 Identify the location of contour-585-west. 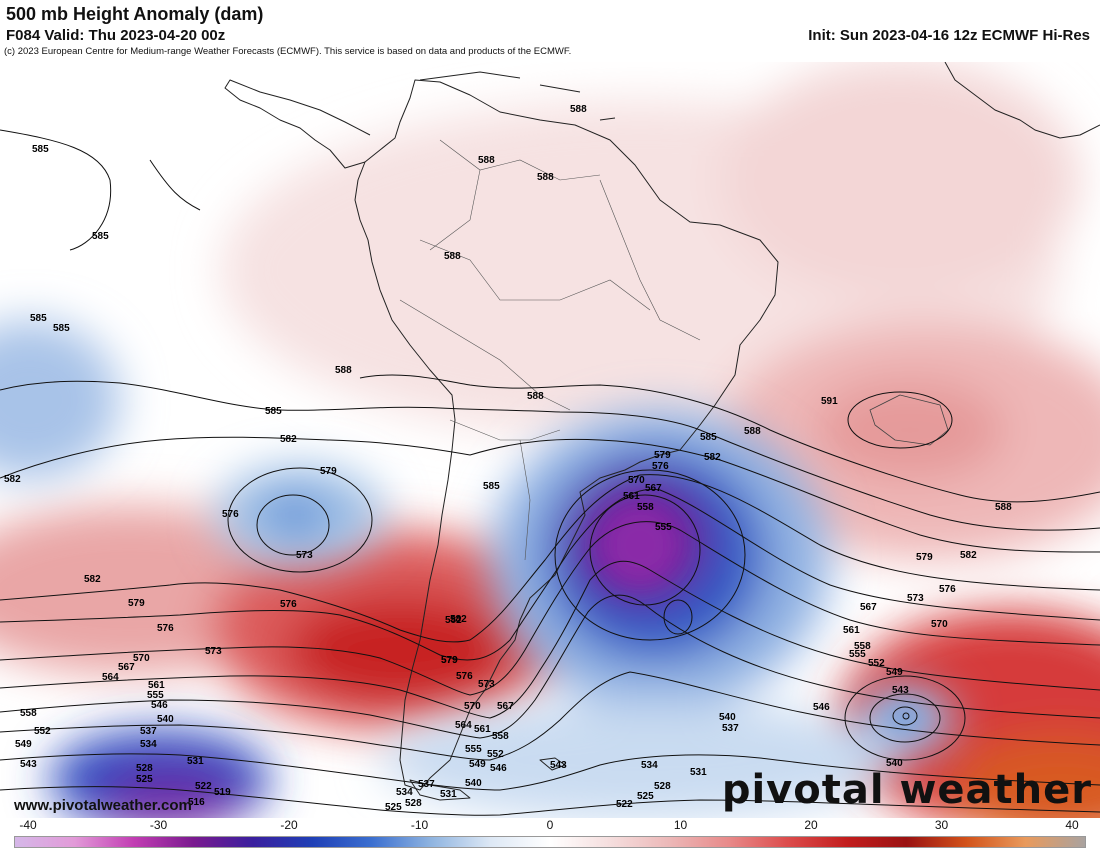
(56, 190).